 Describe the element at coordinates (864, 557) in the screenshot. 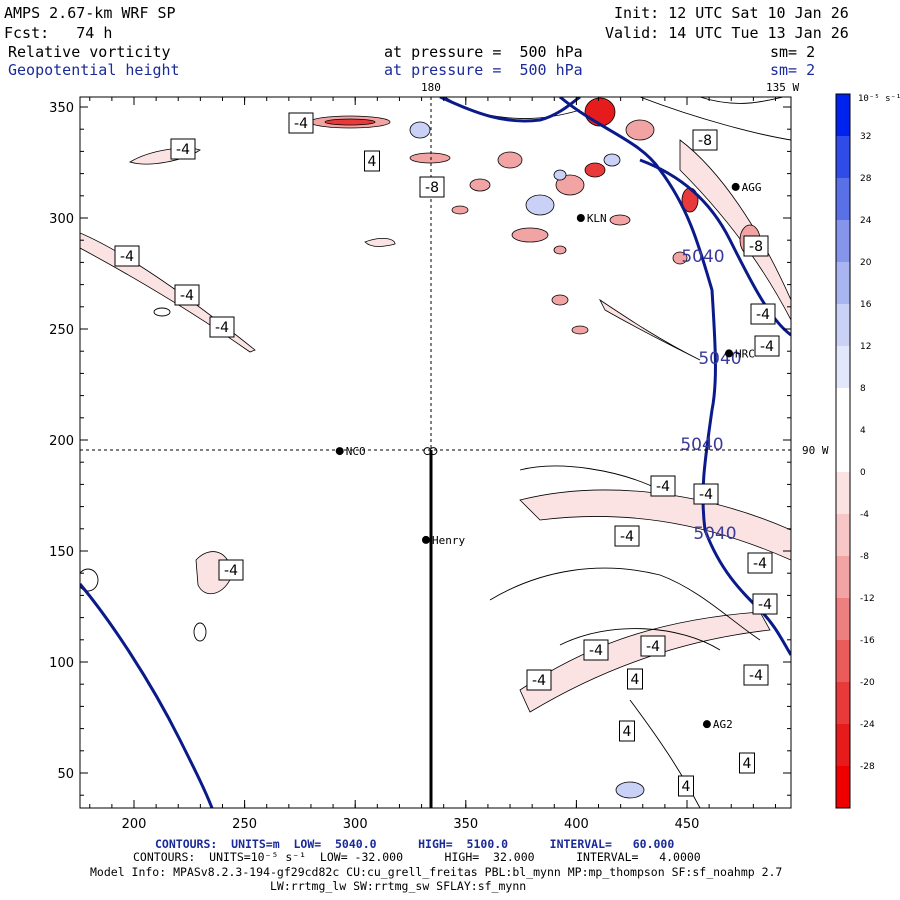

I see `colorbar-label: -8` at that location.